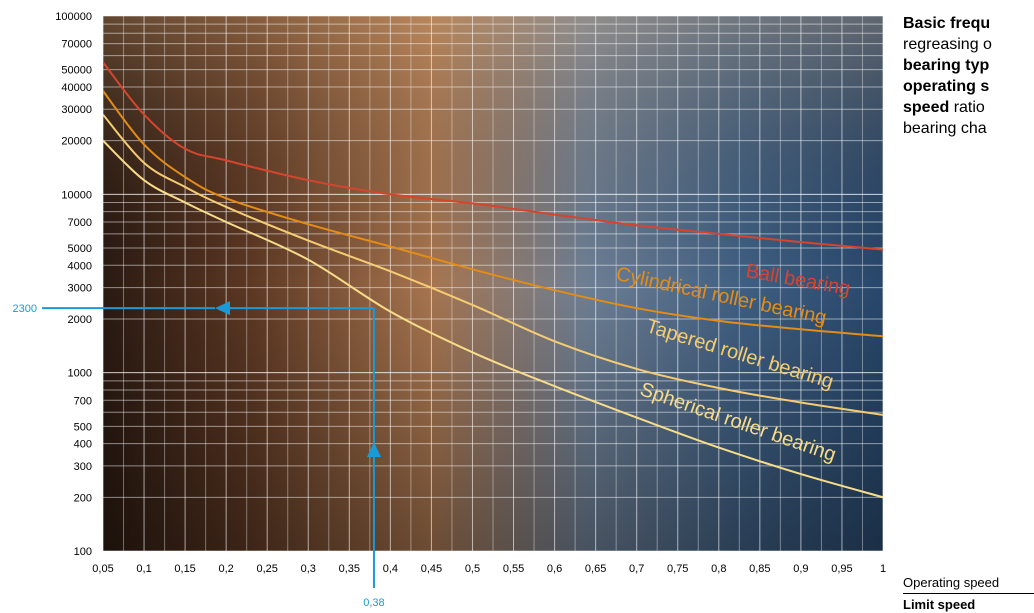 This screenshot has height=613, width=1034. What do you see at coordinates (968, 603) in the screenshot?
I see `ratio-denominator: Limit speed` at bounding box center [968, 603].